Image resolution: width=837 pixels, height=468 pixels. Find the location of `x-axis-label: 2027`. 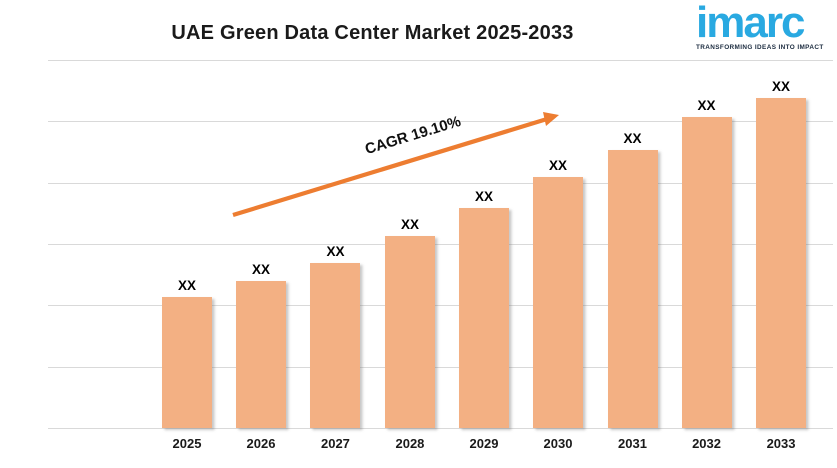

x-axis-label: 2027 is located at coordinates (335, 443).